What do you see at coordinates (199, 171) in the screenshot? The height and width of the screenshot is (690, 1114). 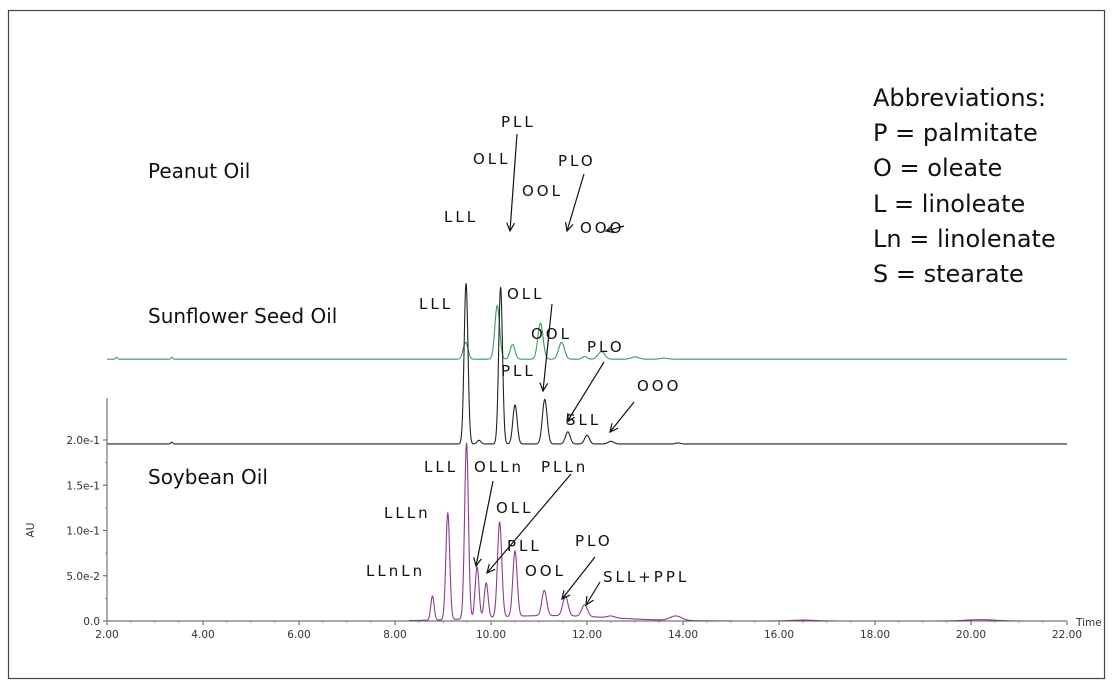 I see `sample-label-peanut: Peanut Oil` at bounding box center [199, 171].